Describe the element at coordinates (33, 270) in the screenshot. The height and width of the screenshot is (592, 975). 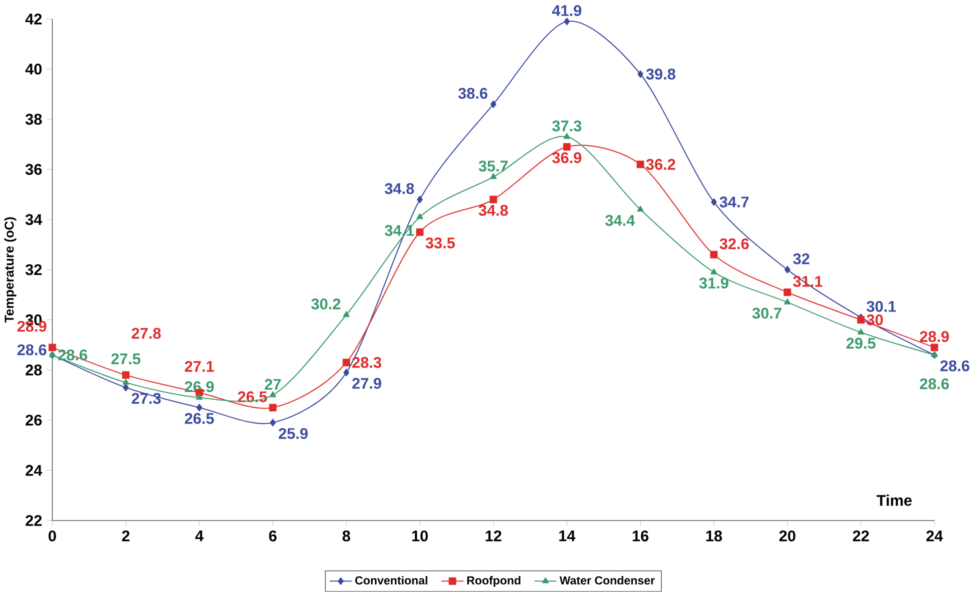
I see `y-tick-label: 32` at that location.